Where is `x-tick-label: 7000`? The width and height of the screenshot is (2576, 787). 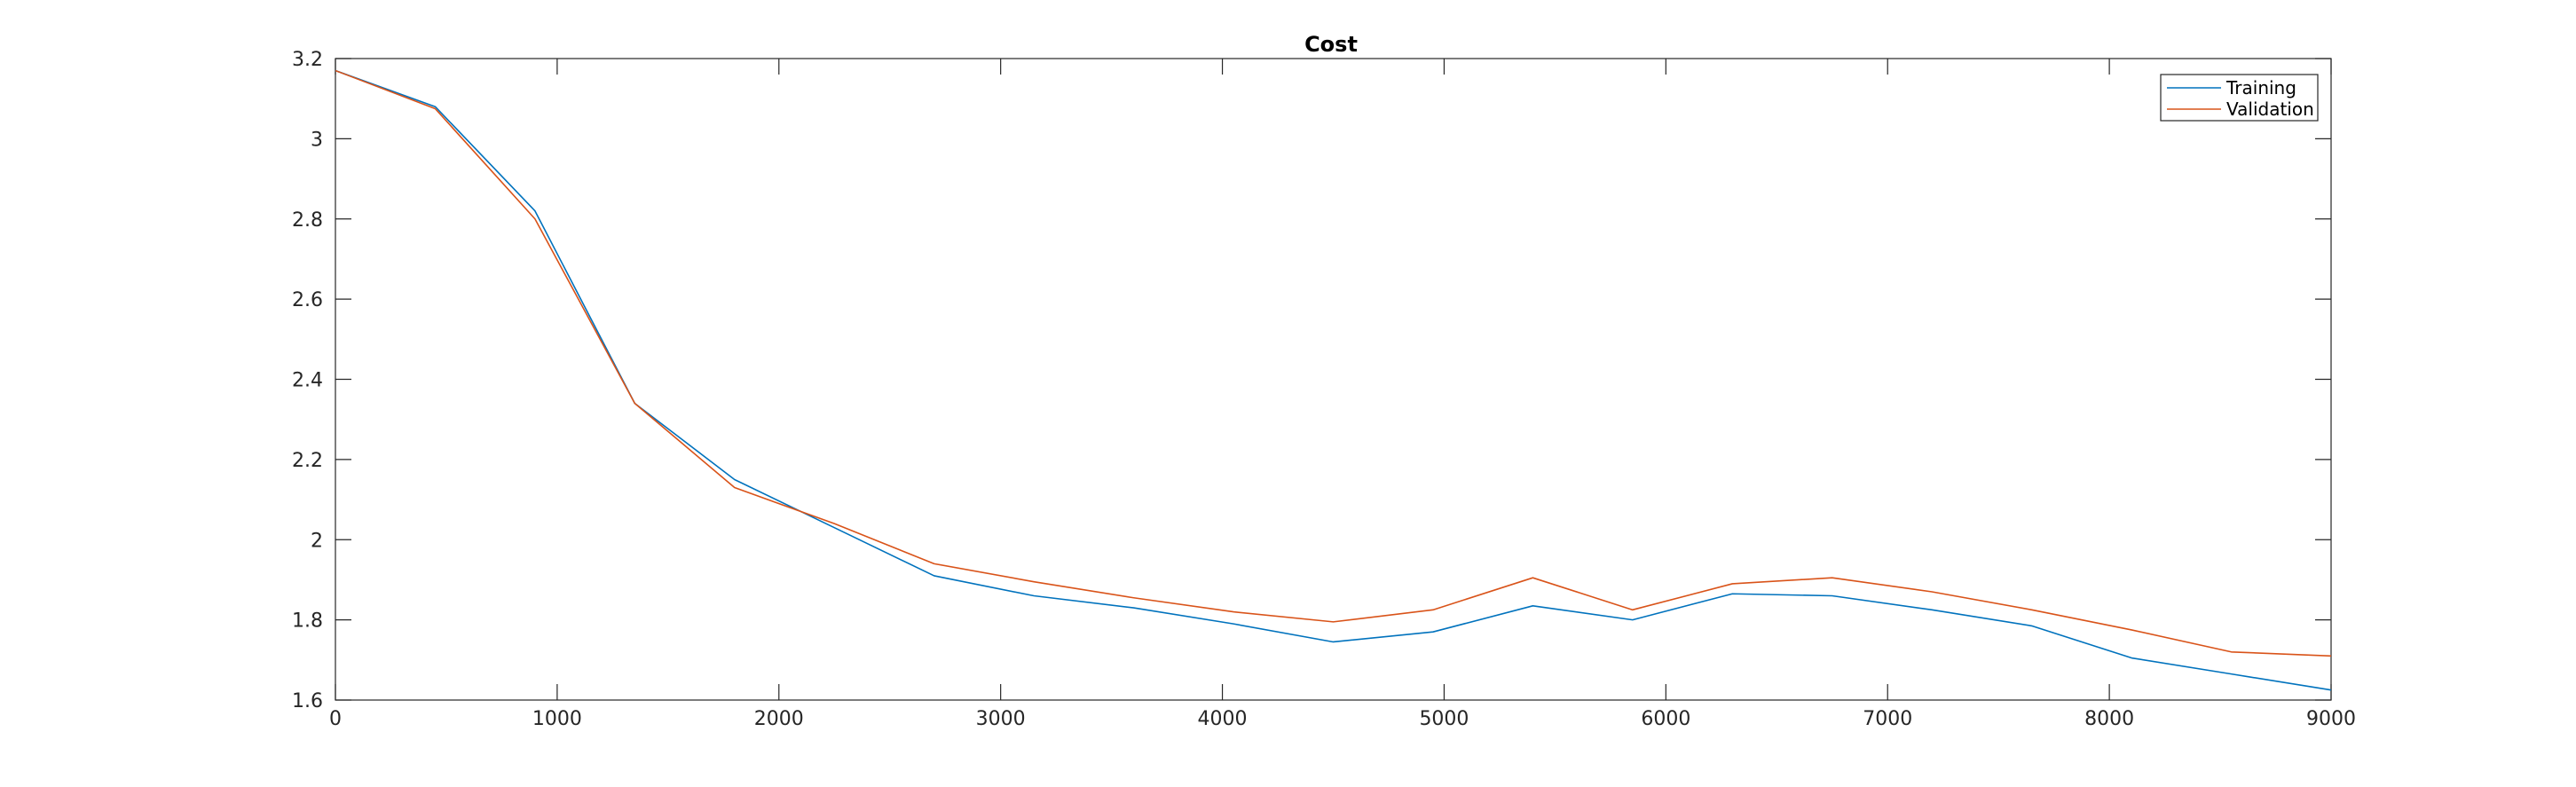
x-tick-label: 7000 is located at coordinates (1887, 719).